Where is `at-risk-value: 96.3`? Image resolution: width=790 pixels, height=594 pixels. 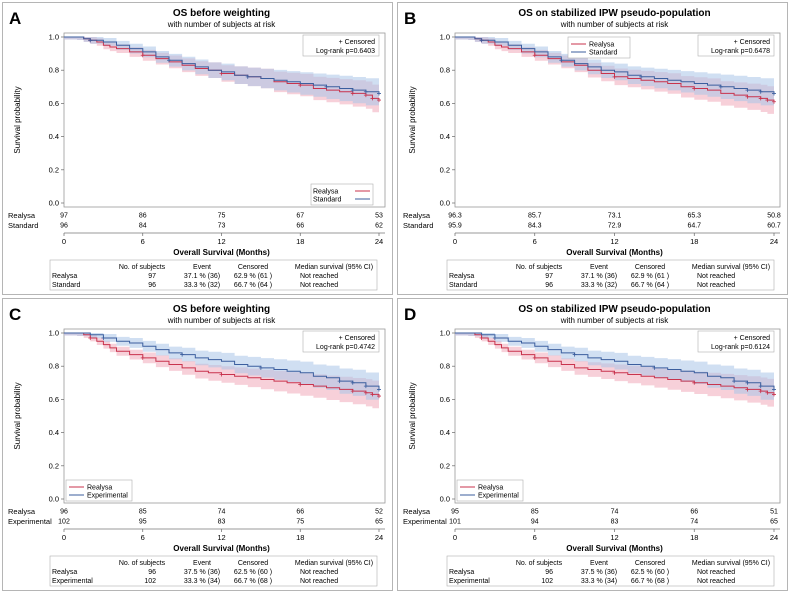
at-risk-value: 96.3 is located at coordinates (455, 216).